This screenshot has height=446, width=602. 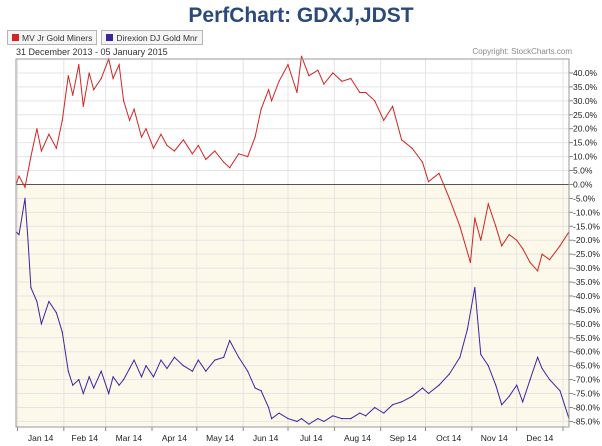 I want to click on date-range: 31 December 2013 - 05 January 2015, so click(x=92, y=52).